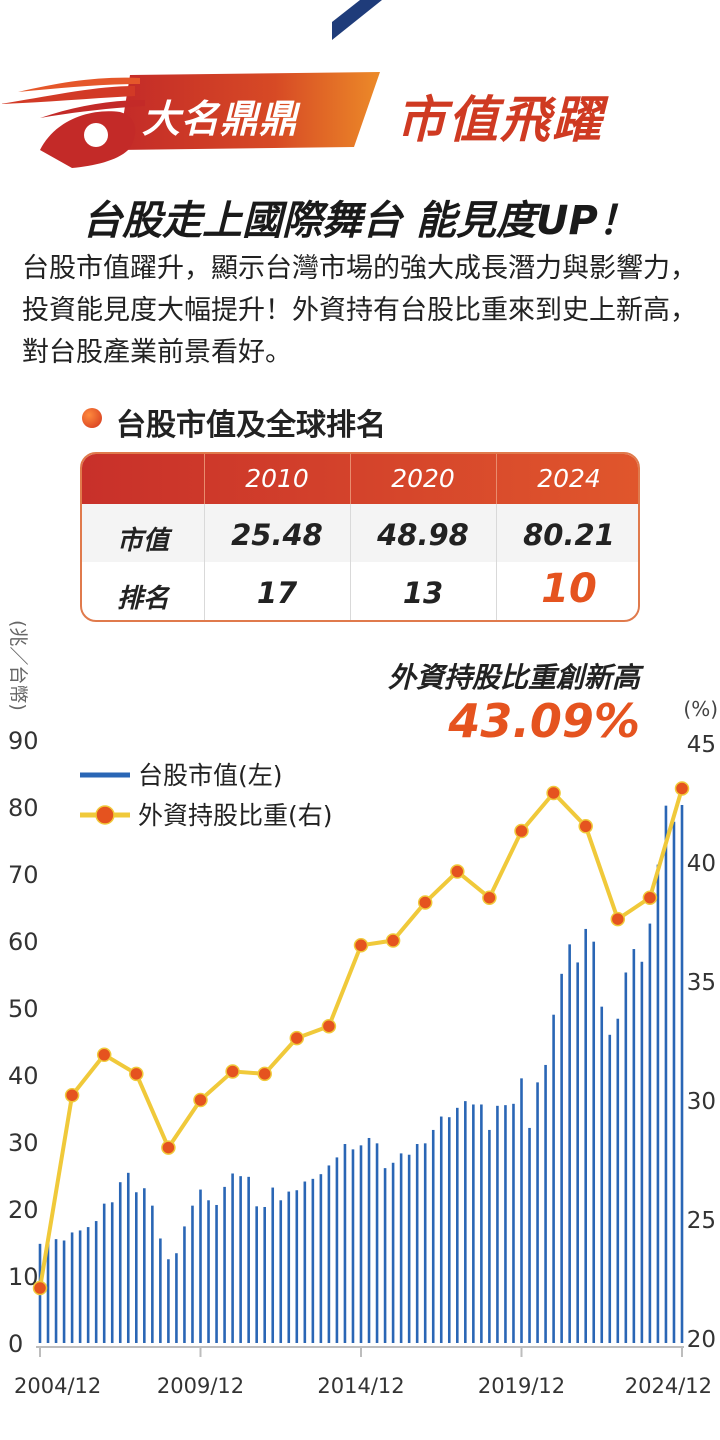 The image size is (720, 1440). What do you see at coordinates (105, 815) in the screenshot?
I see `legend-line-marker` at bounding box center [105, 815].